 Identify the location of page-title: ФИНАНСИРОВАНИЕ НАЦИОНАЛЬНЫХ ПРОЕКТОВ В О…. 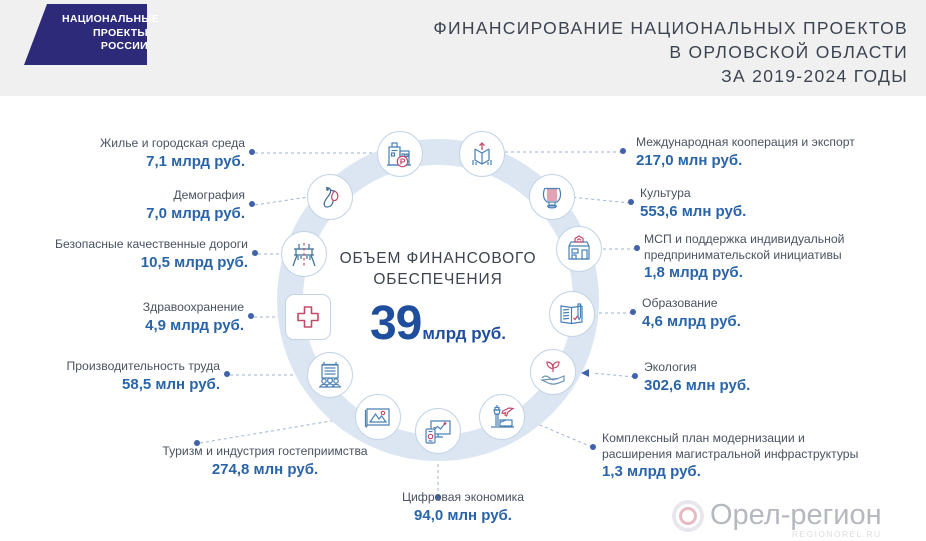
(628, 52).